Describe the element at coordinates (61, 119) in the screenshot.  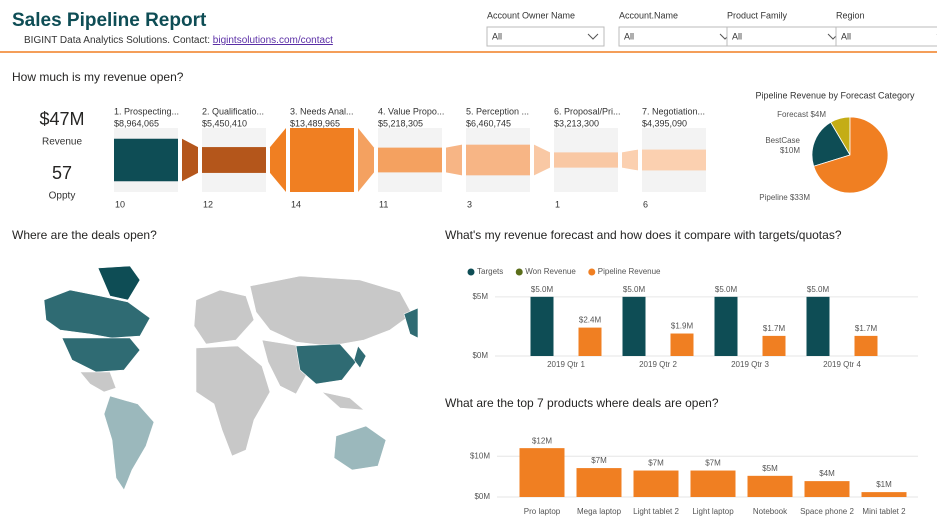
I see `kpi-value: $47M` at that location.